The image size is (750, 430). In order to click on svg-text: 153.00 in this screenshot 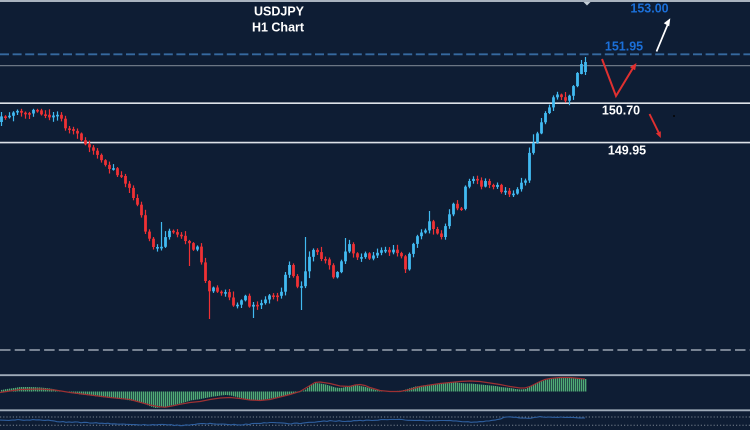, I will do `click(649, 9)`.